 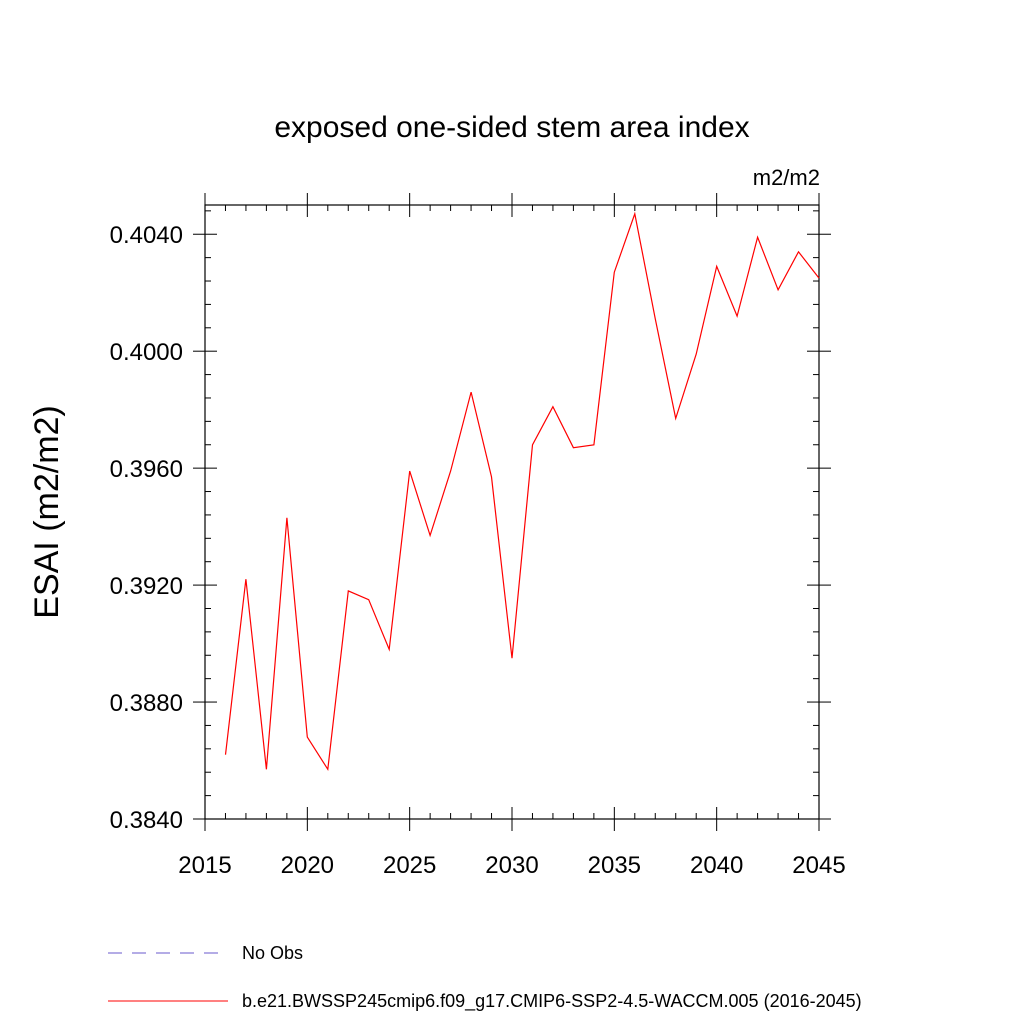 I want to click on y-tick-label: 0.4000, so click(x=146, y=352).